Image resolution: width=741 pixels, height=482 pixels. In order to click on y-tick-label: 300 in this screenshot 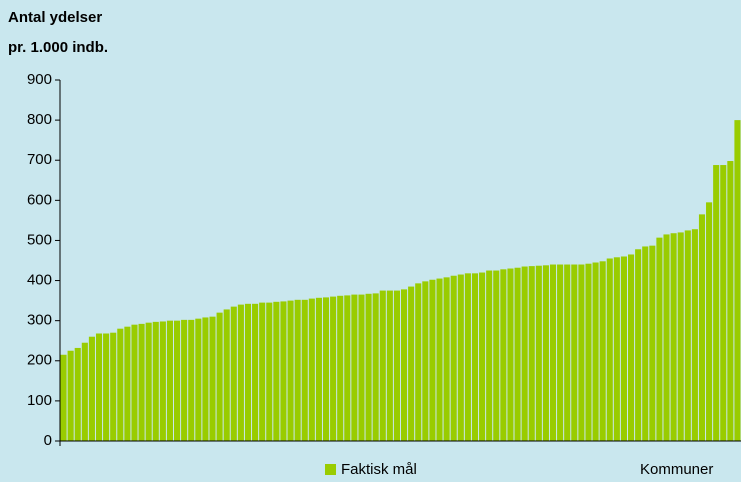, I will do `click(39, 320)`.